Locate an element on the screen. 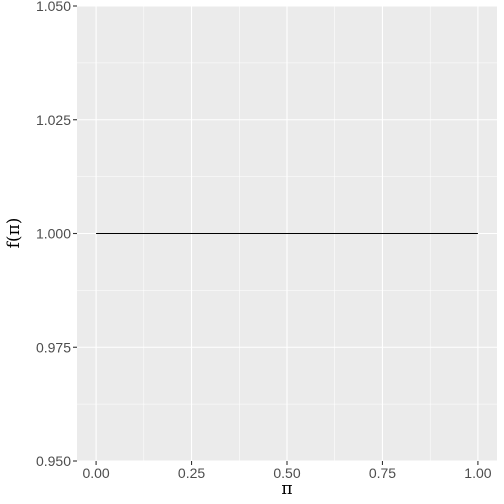 This screenshot has width=504, height=504. y-axis-title: f(π) is located at coordinates (14, 233).